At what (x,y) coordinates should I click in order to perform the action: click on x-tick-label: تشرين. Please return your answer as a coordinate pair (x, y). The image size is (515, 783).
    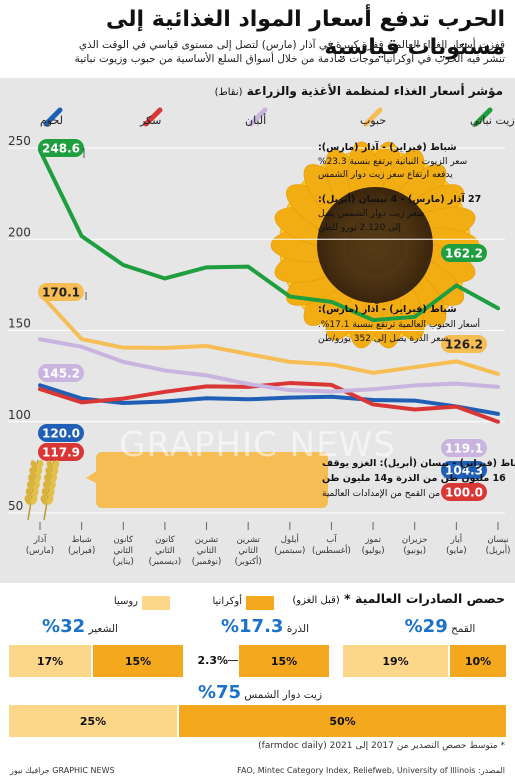
    Looking at the image, I should click on (207, 540).